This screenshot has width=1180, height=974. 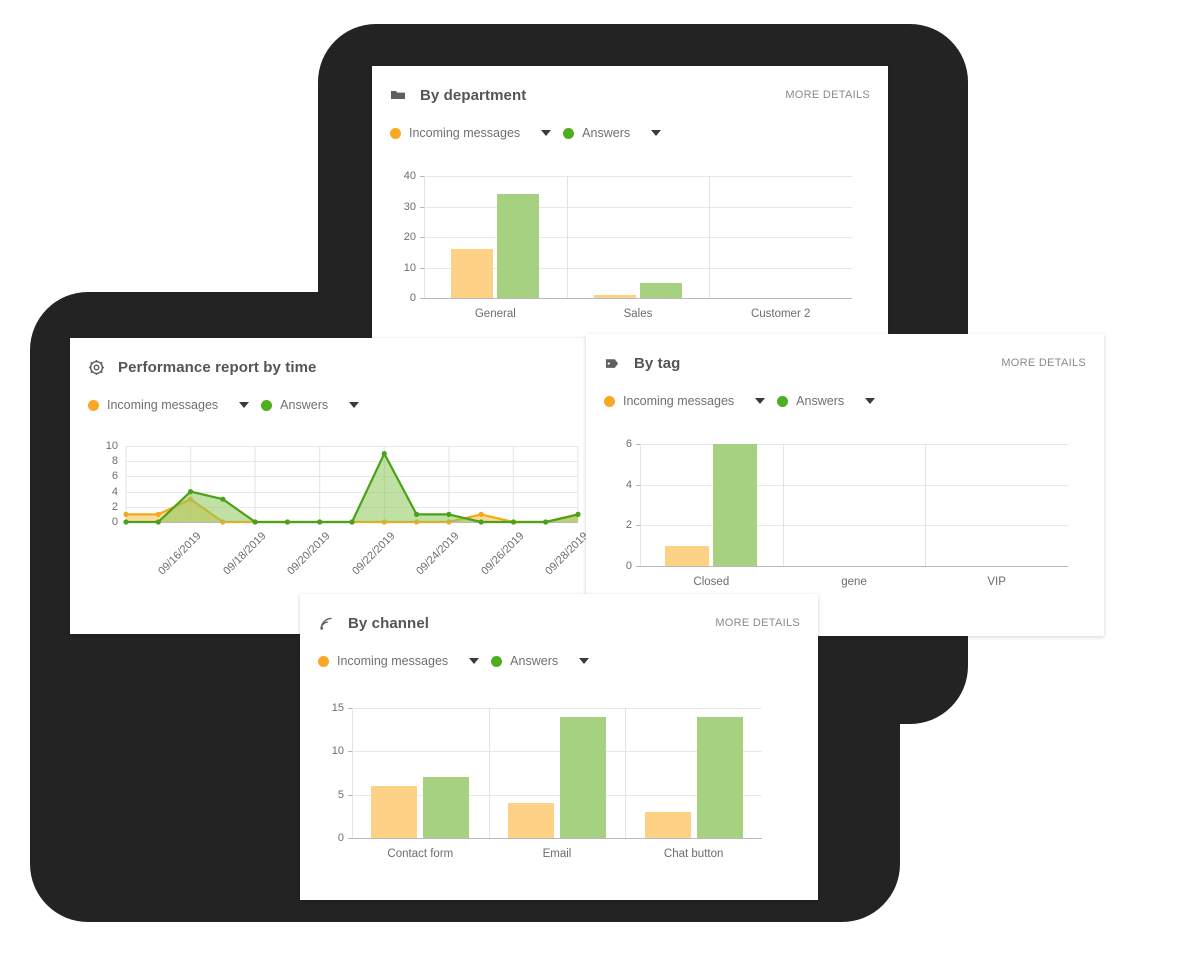 What do you see at coordinates (638, 314) in the screenshot?
I see `x-axis-tick-label: Sales` at bounding box center [638, 314].